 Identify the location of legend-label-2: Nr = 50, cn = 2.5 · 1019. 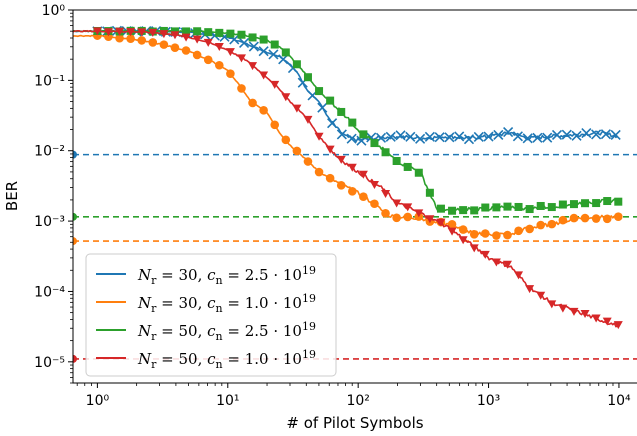
(226, 331).